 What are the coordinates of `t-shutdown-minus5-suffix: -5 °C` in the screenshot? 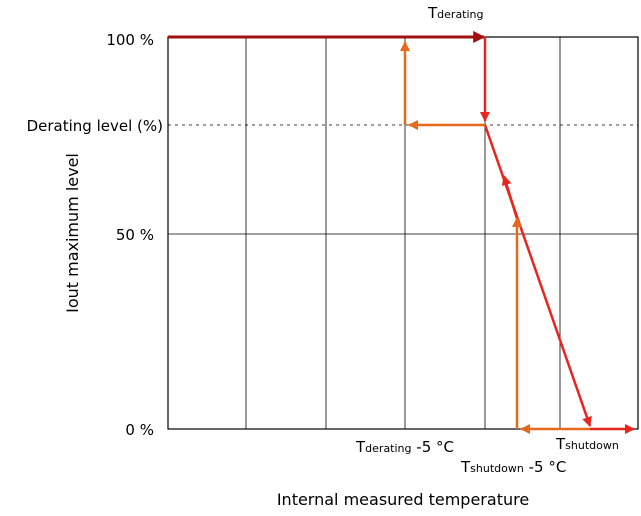 It's located at (545, 467).